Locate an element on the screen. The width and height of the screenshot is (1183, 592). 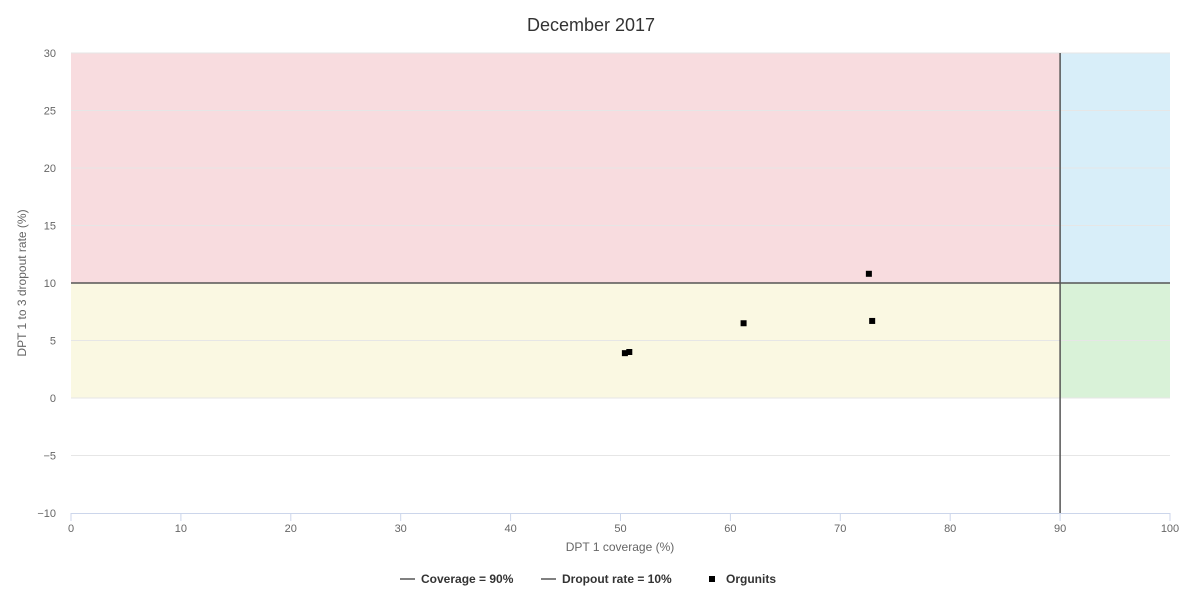
y-tick-label: 25 is located at coordinates (50, 112).